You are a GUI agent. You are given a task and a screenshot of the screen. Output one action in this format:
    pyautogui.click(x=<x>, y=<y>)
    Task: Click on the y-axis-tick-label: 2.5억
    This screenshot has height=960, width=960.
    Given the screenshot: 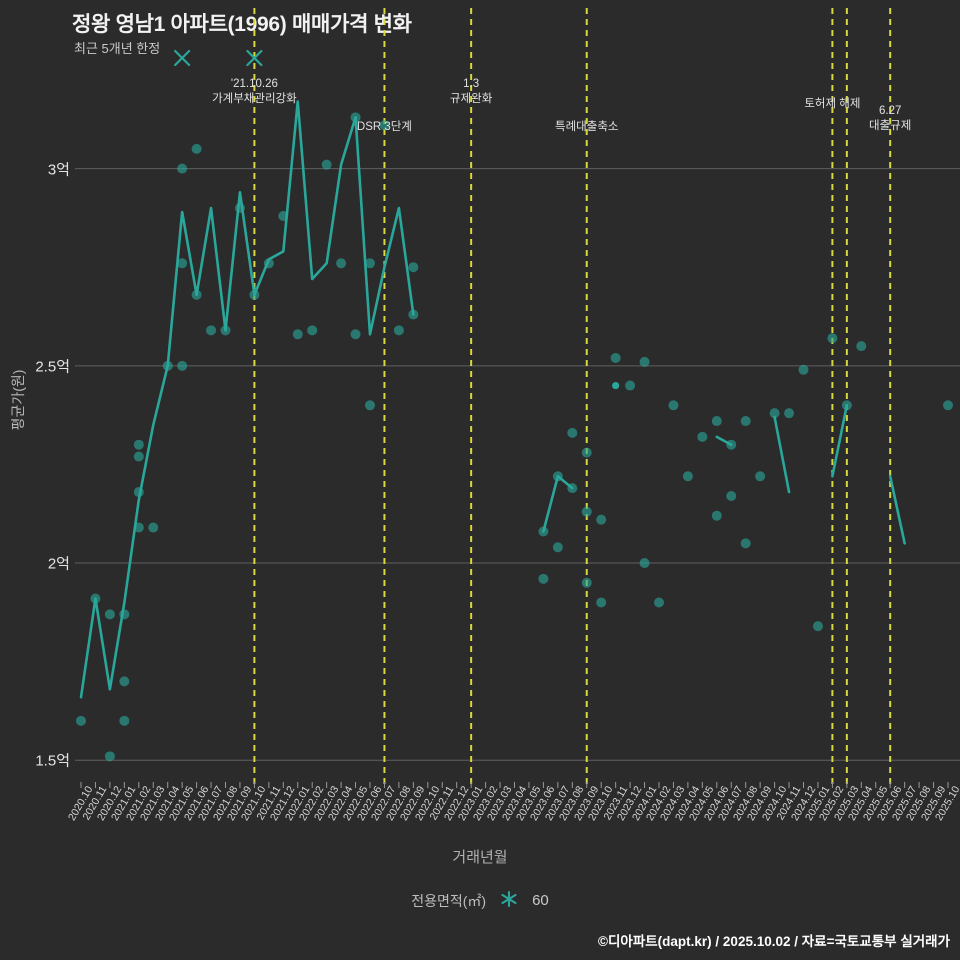 What is the action you would take?
    pyautogui.click(x=52, y=367)
    